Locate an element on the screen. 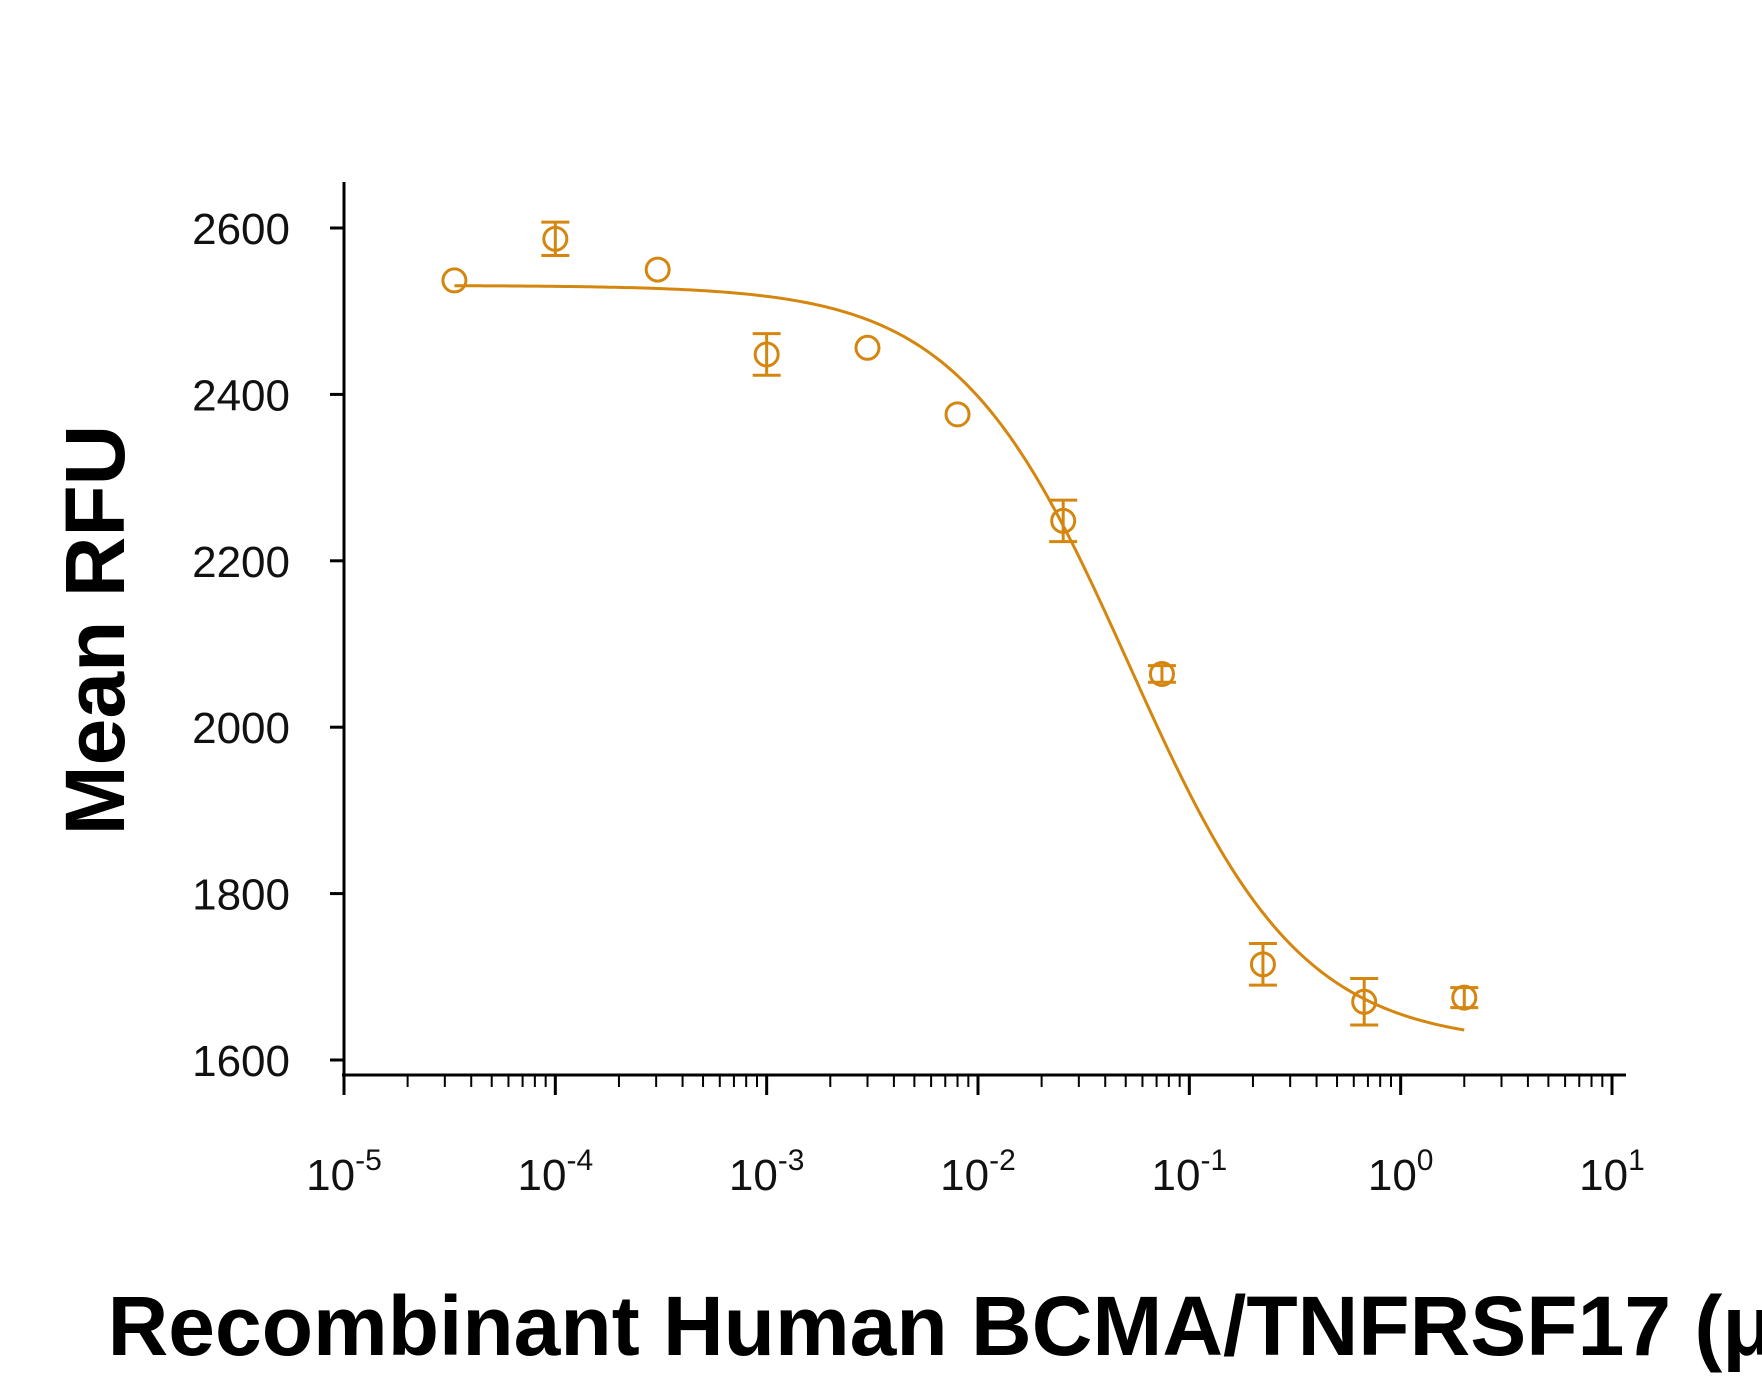  x-tick-label: 10⁰ is located at coordinates (1401, 1172).